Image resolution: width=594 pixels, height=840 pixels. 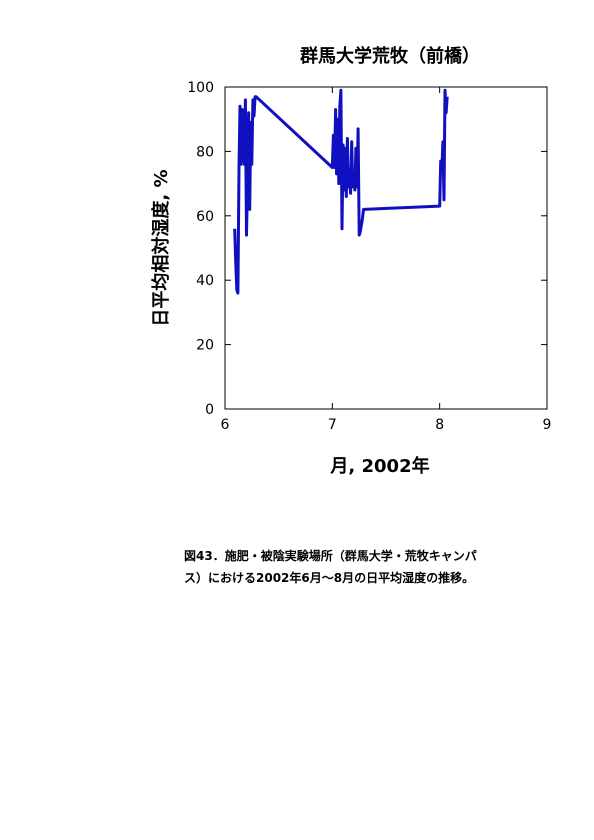 What do you see at coordinates (205, 217) in the screenshot?
I see `y-tick-label: 60` at bounding box center [205, 217].